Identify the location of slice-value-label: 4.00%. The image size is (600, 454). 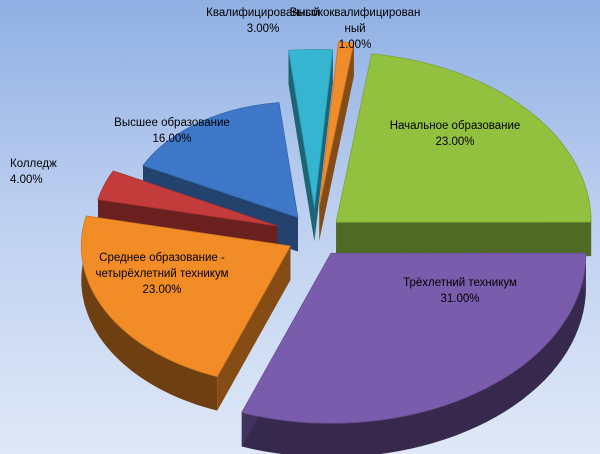
(26, 180).